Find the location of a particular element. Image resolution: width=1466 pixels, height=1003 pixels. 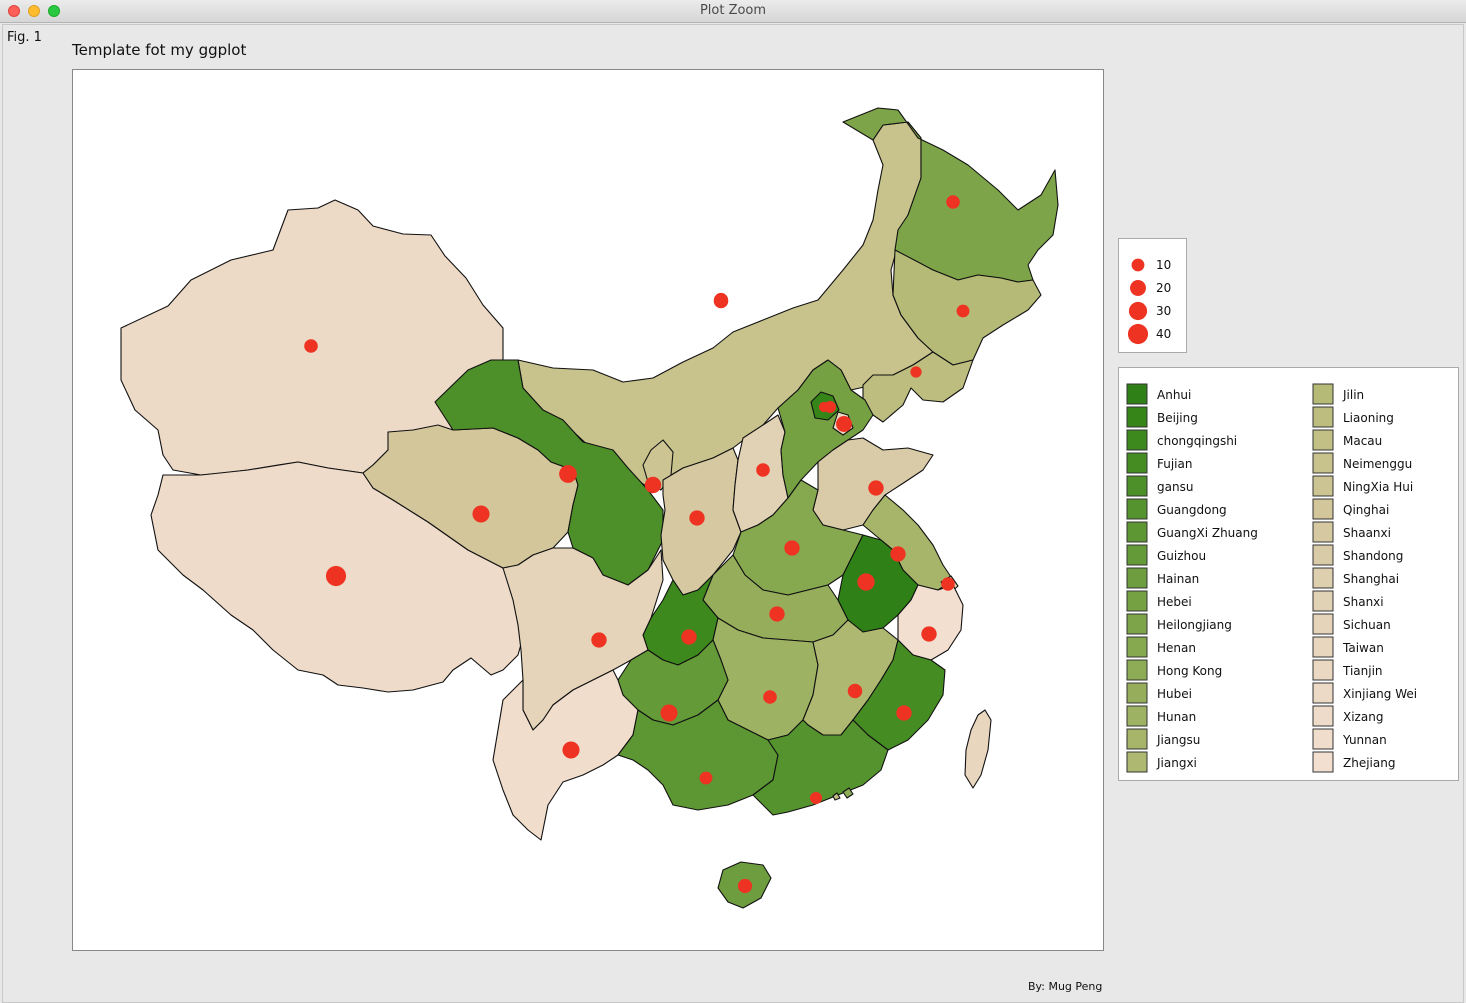

point-ningxia-hui is located at coordinates (653, 485).